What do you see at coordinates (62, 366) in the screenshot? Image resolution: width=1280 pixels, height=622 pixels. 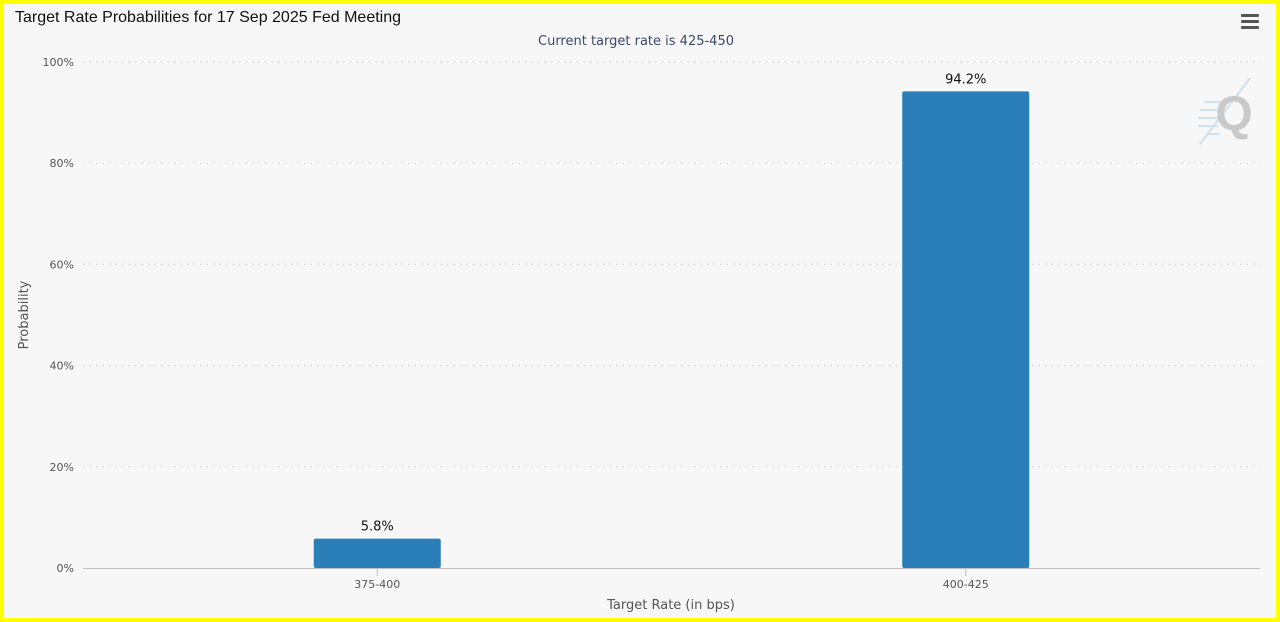 I see `y-tick-label: 40%` at bounding box center [62, 366].